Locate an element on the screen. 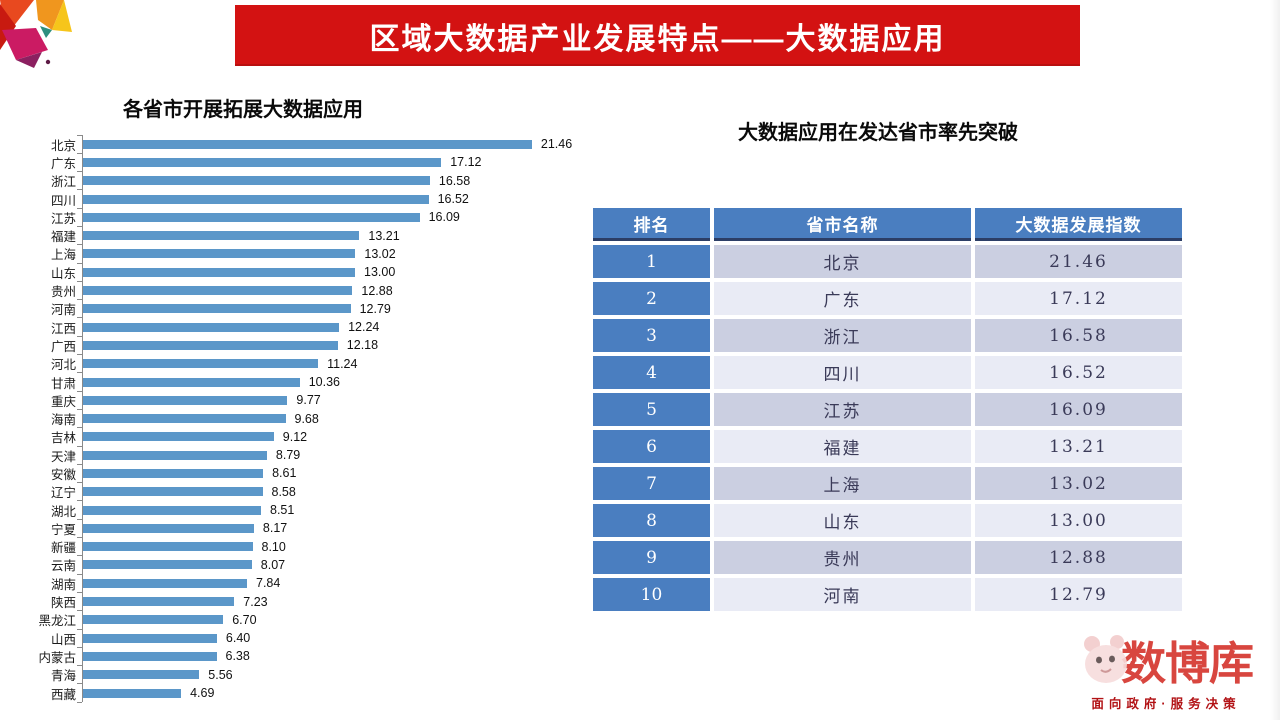 This screenshot has height=720, width=1280. value-label: 8.07 is located at coordinates (273, 564).